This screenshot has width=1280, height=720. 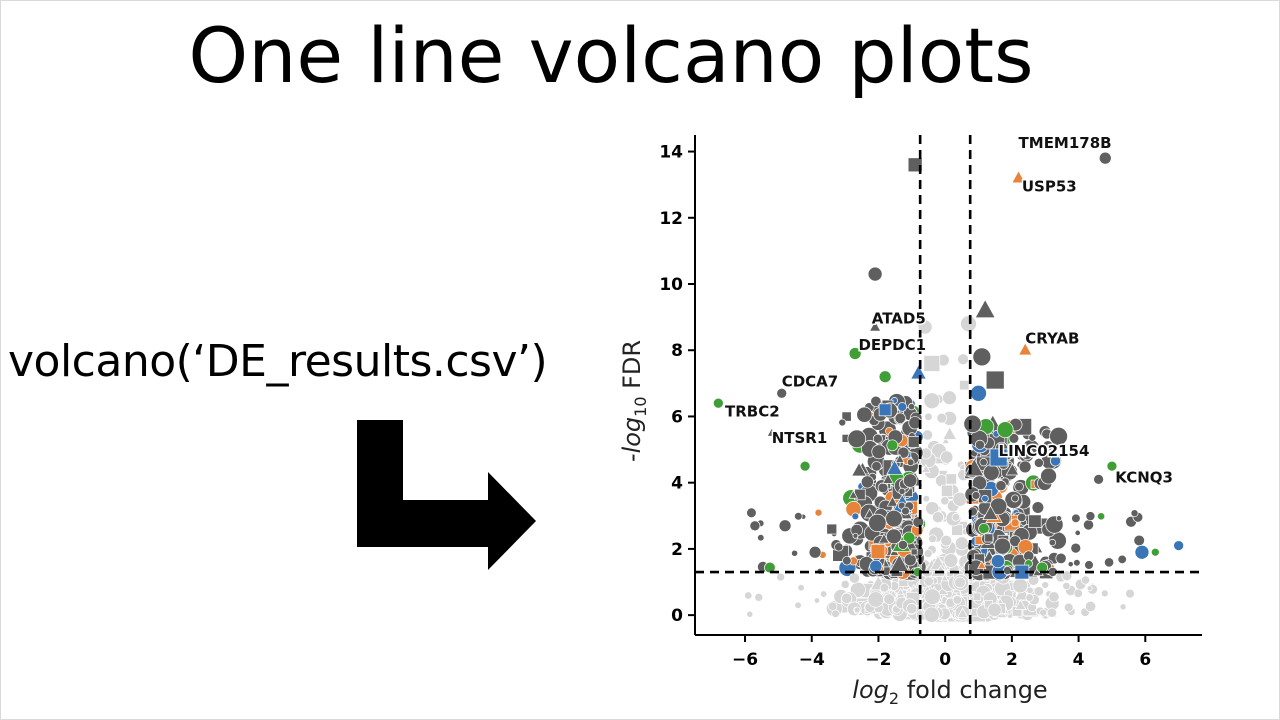 I want to click on gene-label: CRYAB, so click(x=1052, y=339).